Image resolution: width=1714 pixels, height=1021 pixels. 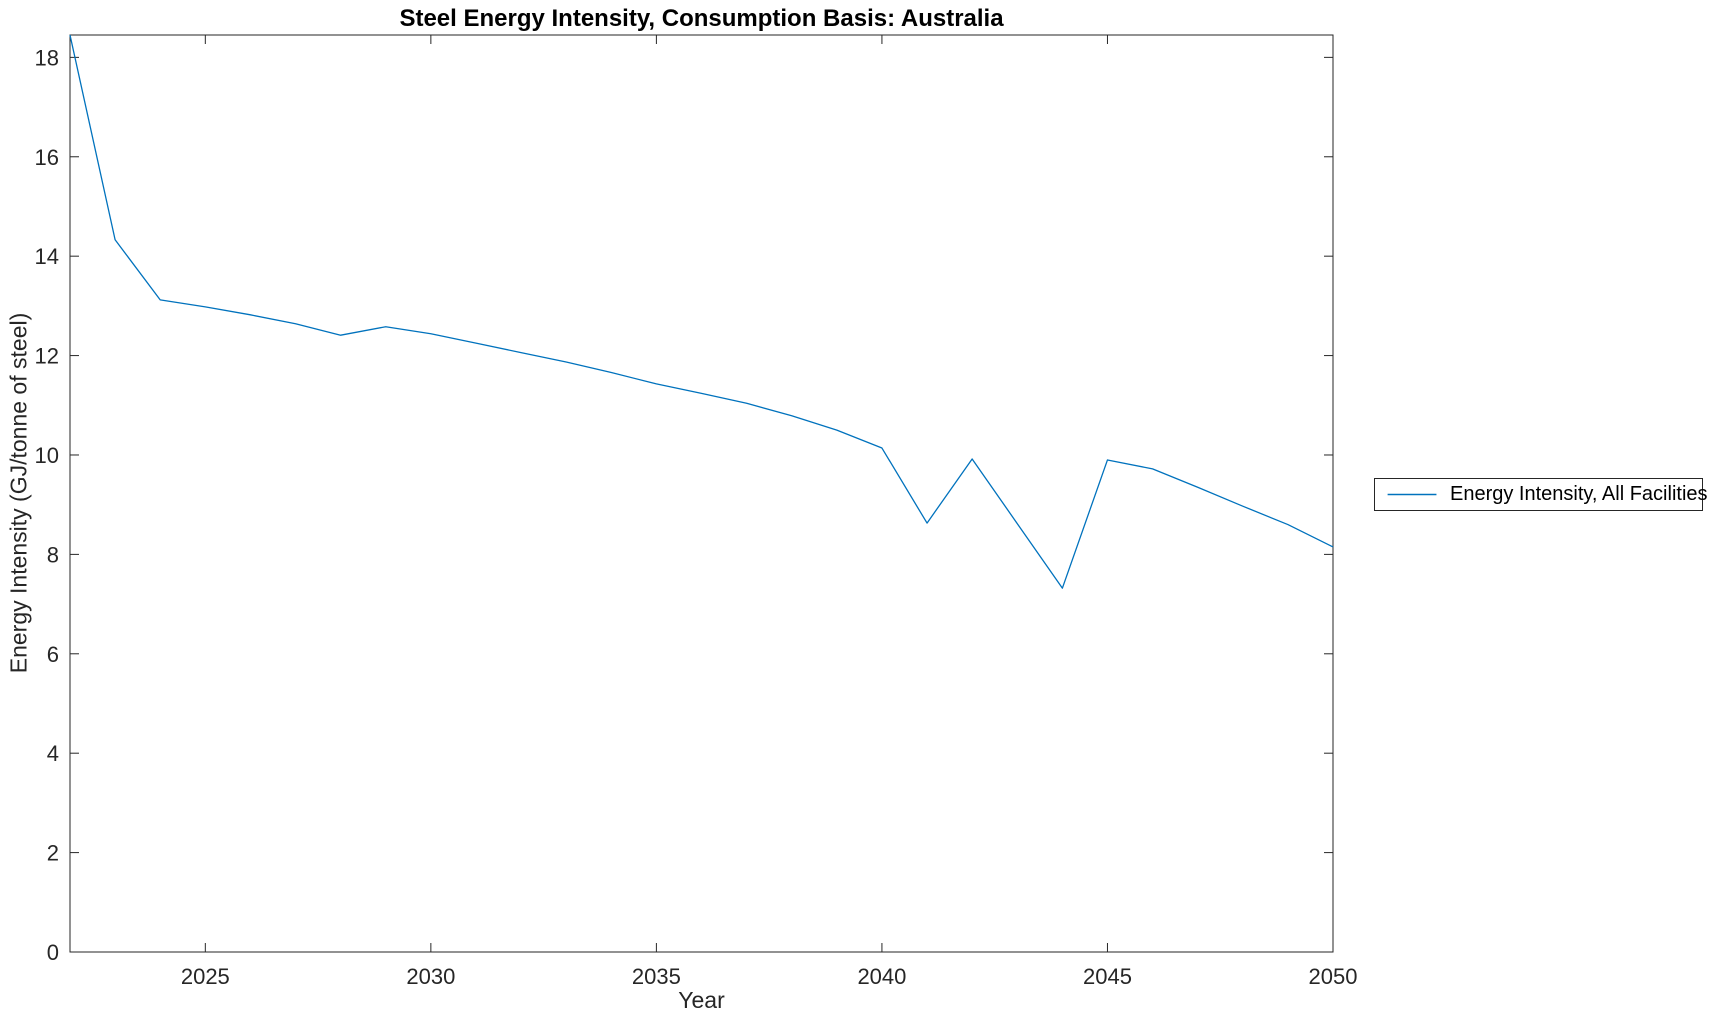 I want to click on legend: Energy Intensity, All Facilities, so click(x=1541, y=494).